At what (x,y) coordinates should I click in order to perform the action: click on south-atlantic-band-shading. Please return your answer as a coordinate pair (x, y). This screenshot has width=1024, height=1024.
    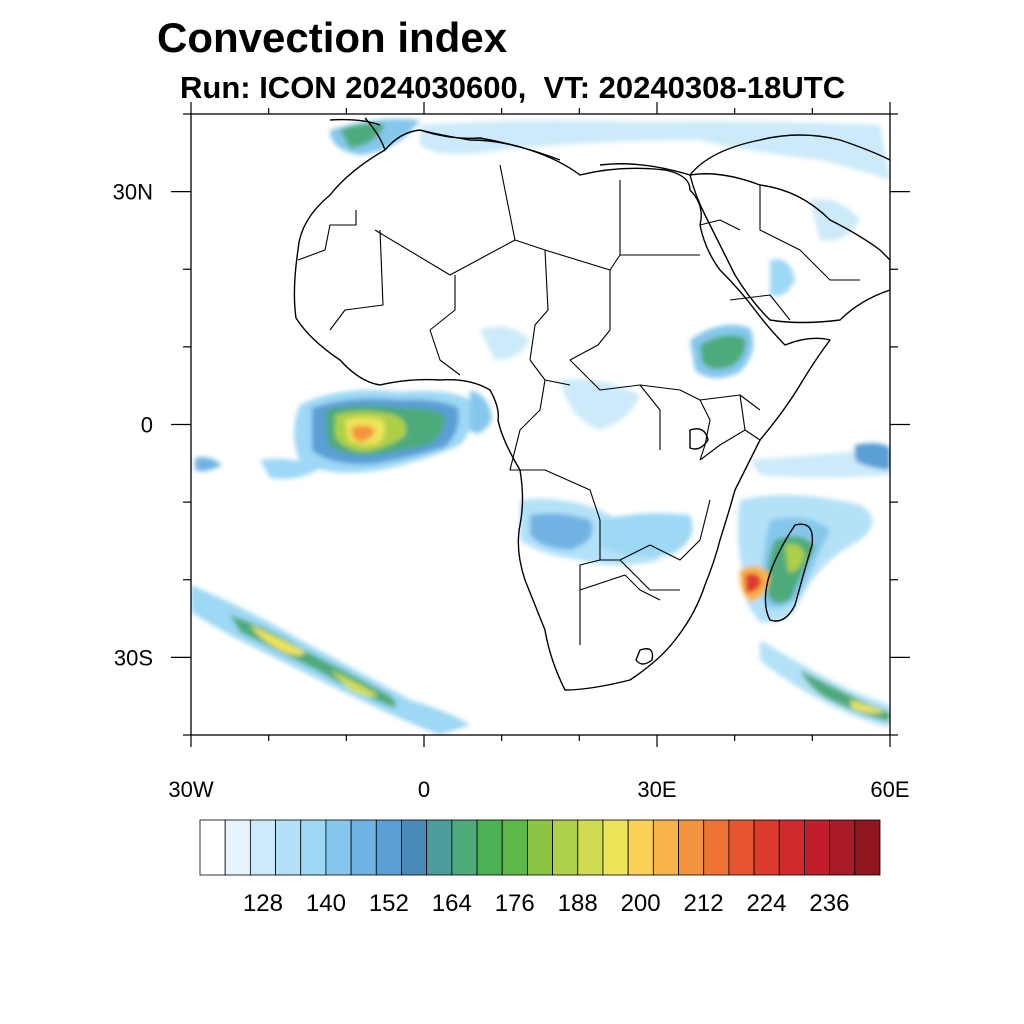
    Looking at the image, I should click on (540, 660).